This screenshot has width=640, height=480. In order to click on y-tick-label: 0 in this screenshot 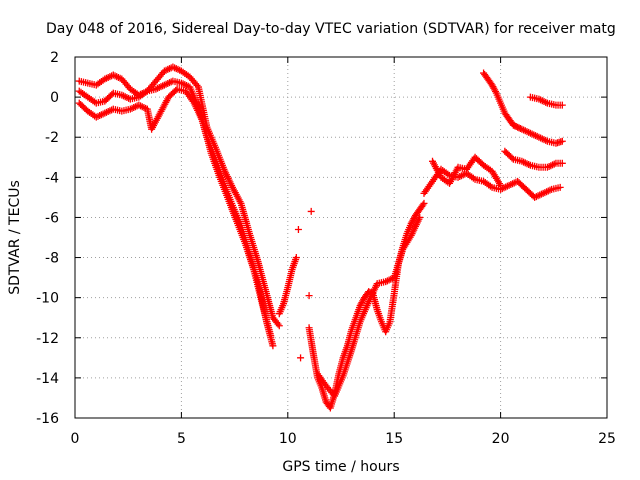, I will do `click(54, 98)`.